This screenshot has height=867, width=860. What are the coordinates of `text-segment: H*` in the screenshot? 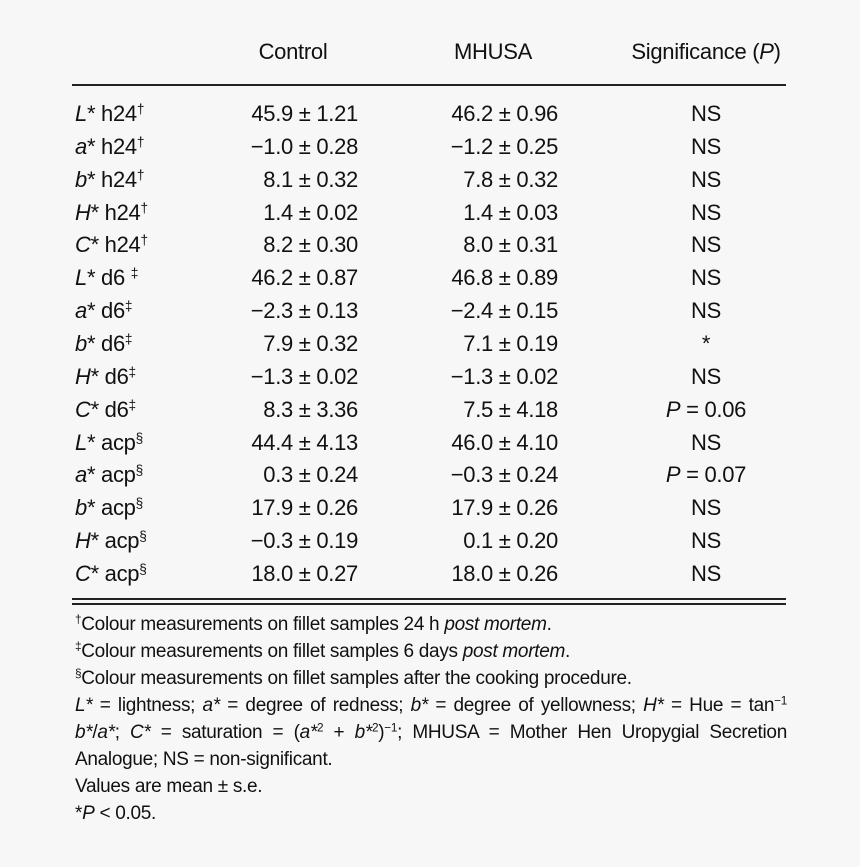 It's located at (653, 705).